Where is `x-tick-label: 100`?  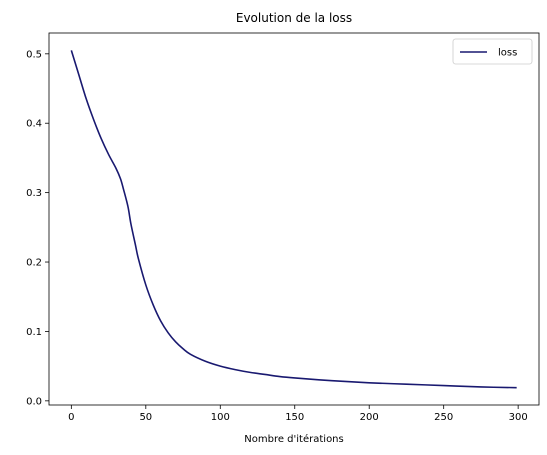 x-tick-label: 100 is located at coordinates (220, 417).